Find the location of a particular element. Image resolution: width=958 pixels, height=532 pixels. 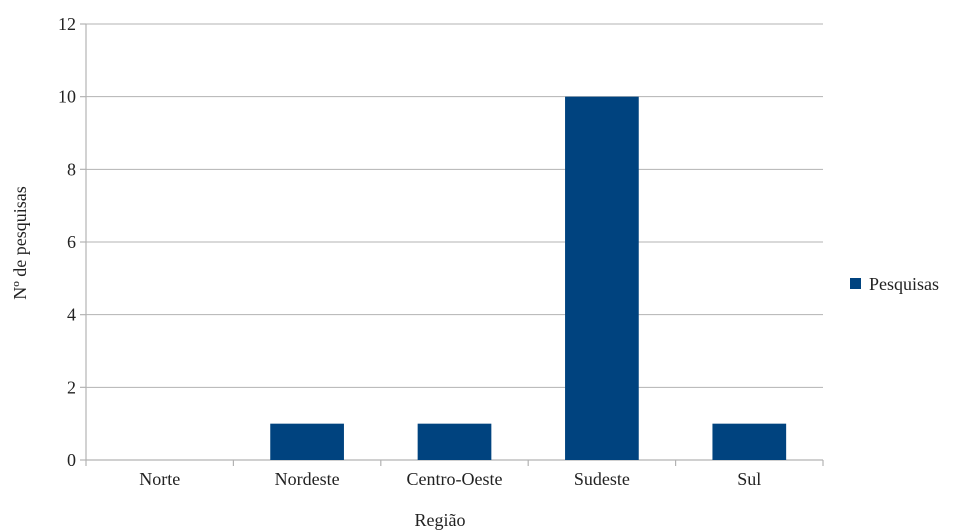

bar-sudeste is located at coordinates (602, 278).